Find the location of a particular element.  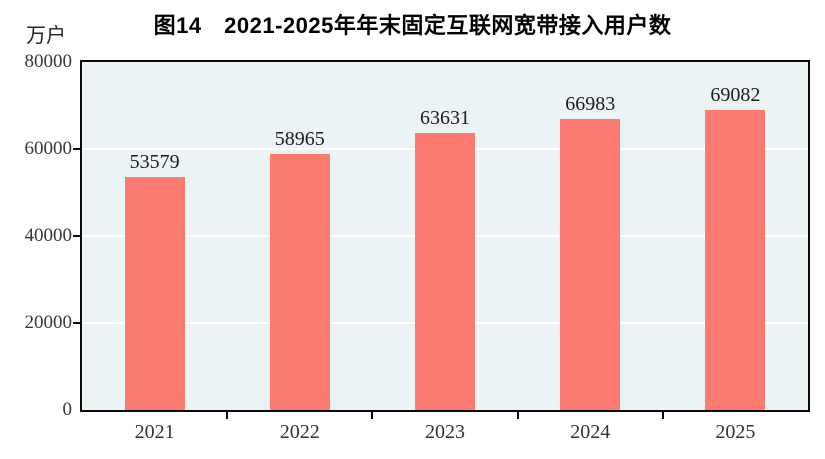

x-axis-tick-label-2021: 2021 is located at coordinates (154, 432).